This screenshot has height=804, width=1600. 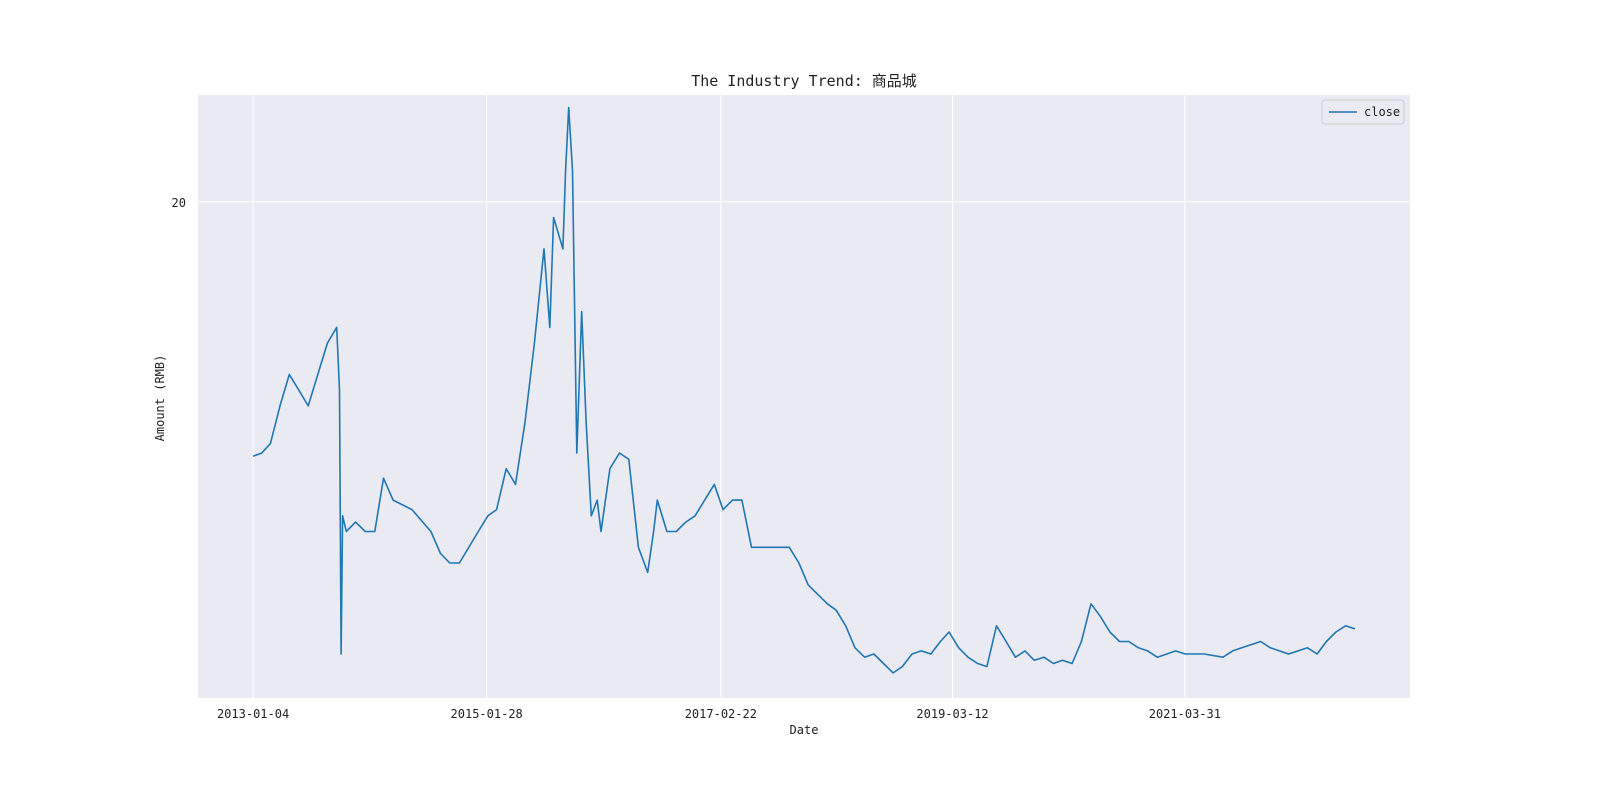 I want to click on x-tick-label: 2013-01-04, so click(x=253, y=714).